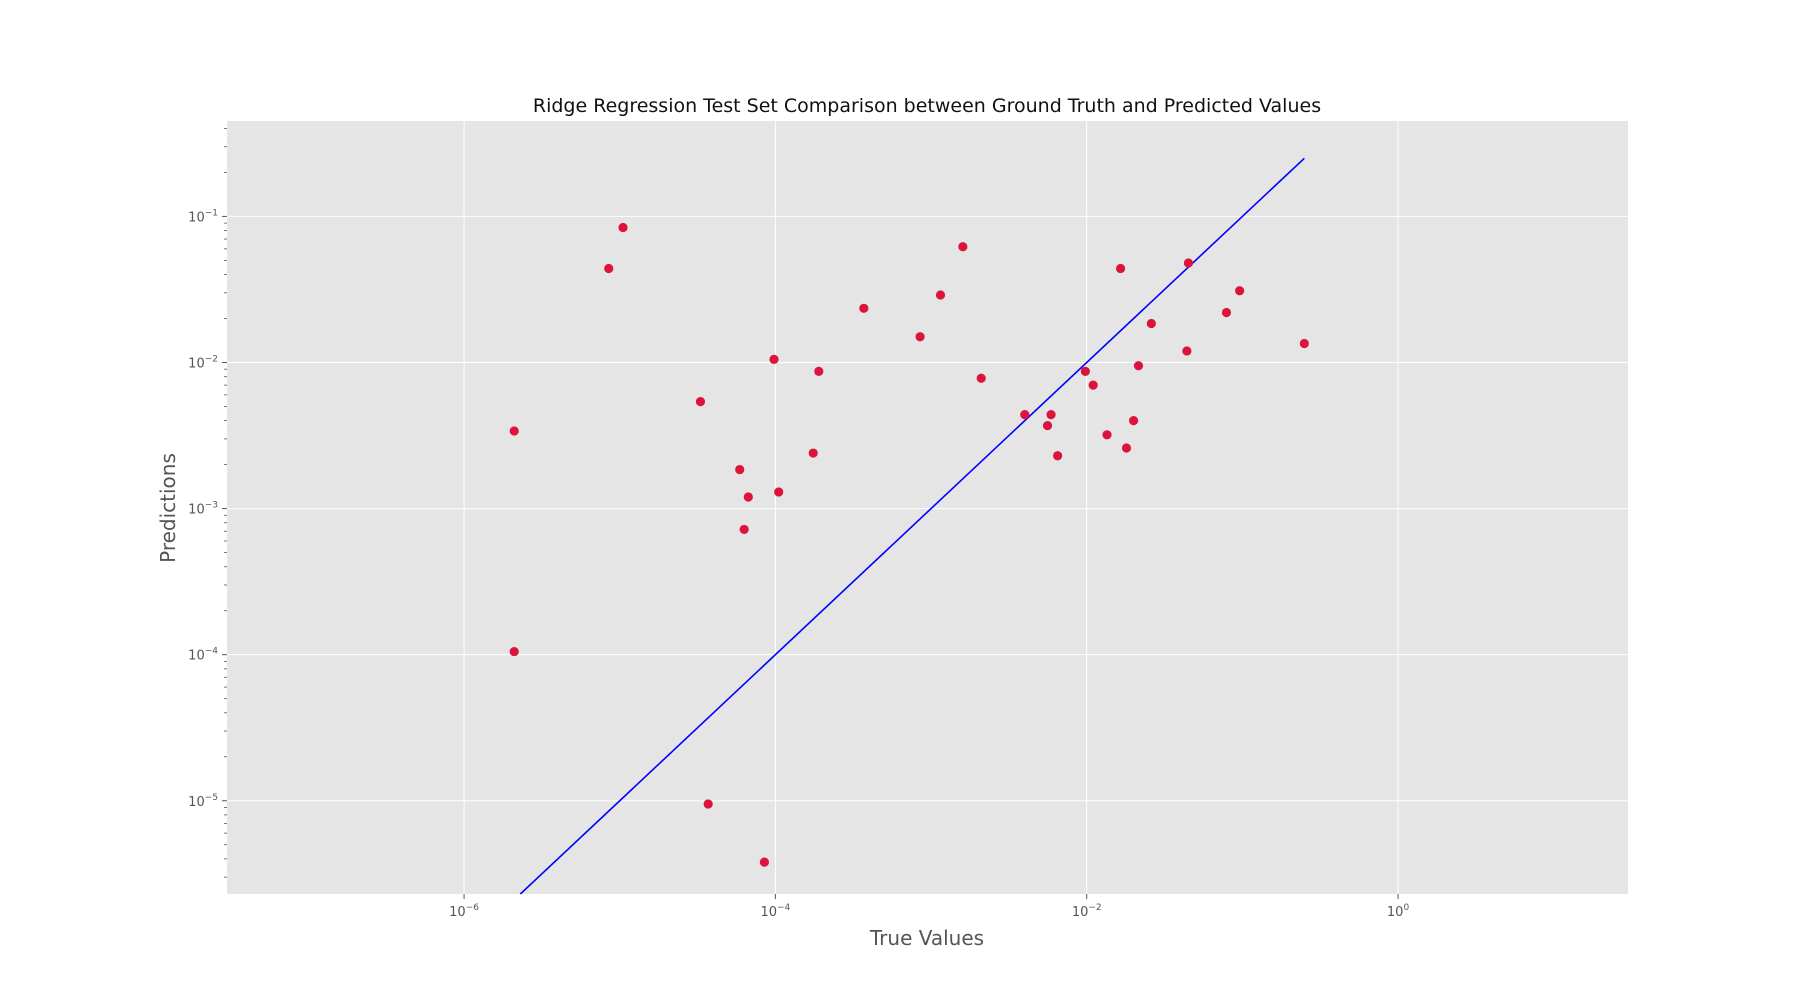 The width and height of the screenshot is (1800, 1000). Describe the element at coordinates (775, 911) in the screenshot. I see `x-tick-label: 10⁻⁴` at that location.